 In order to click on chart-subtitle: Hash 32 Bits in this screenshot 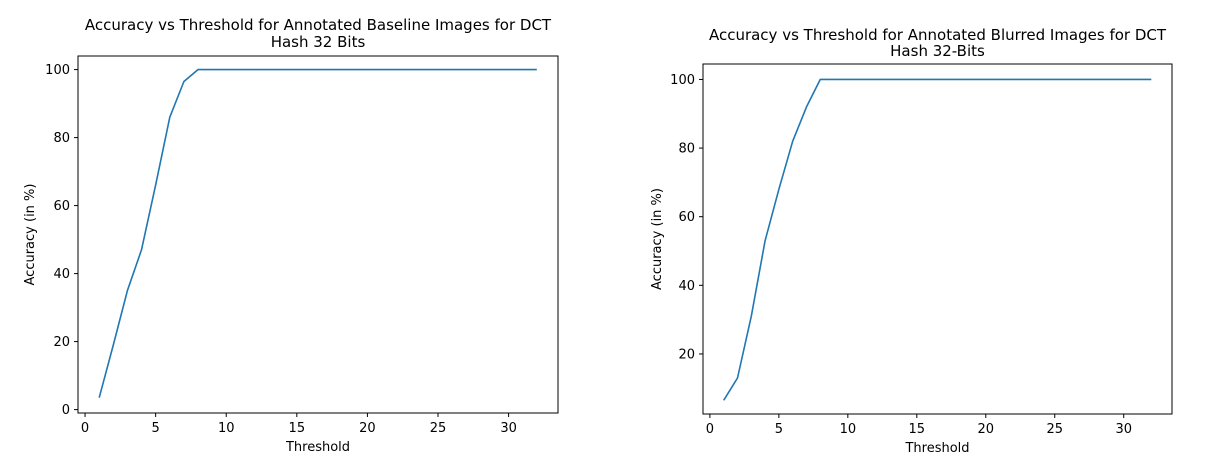, I will do `click(318, 42)`.